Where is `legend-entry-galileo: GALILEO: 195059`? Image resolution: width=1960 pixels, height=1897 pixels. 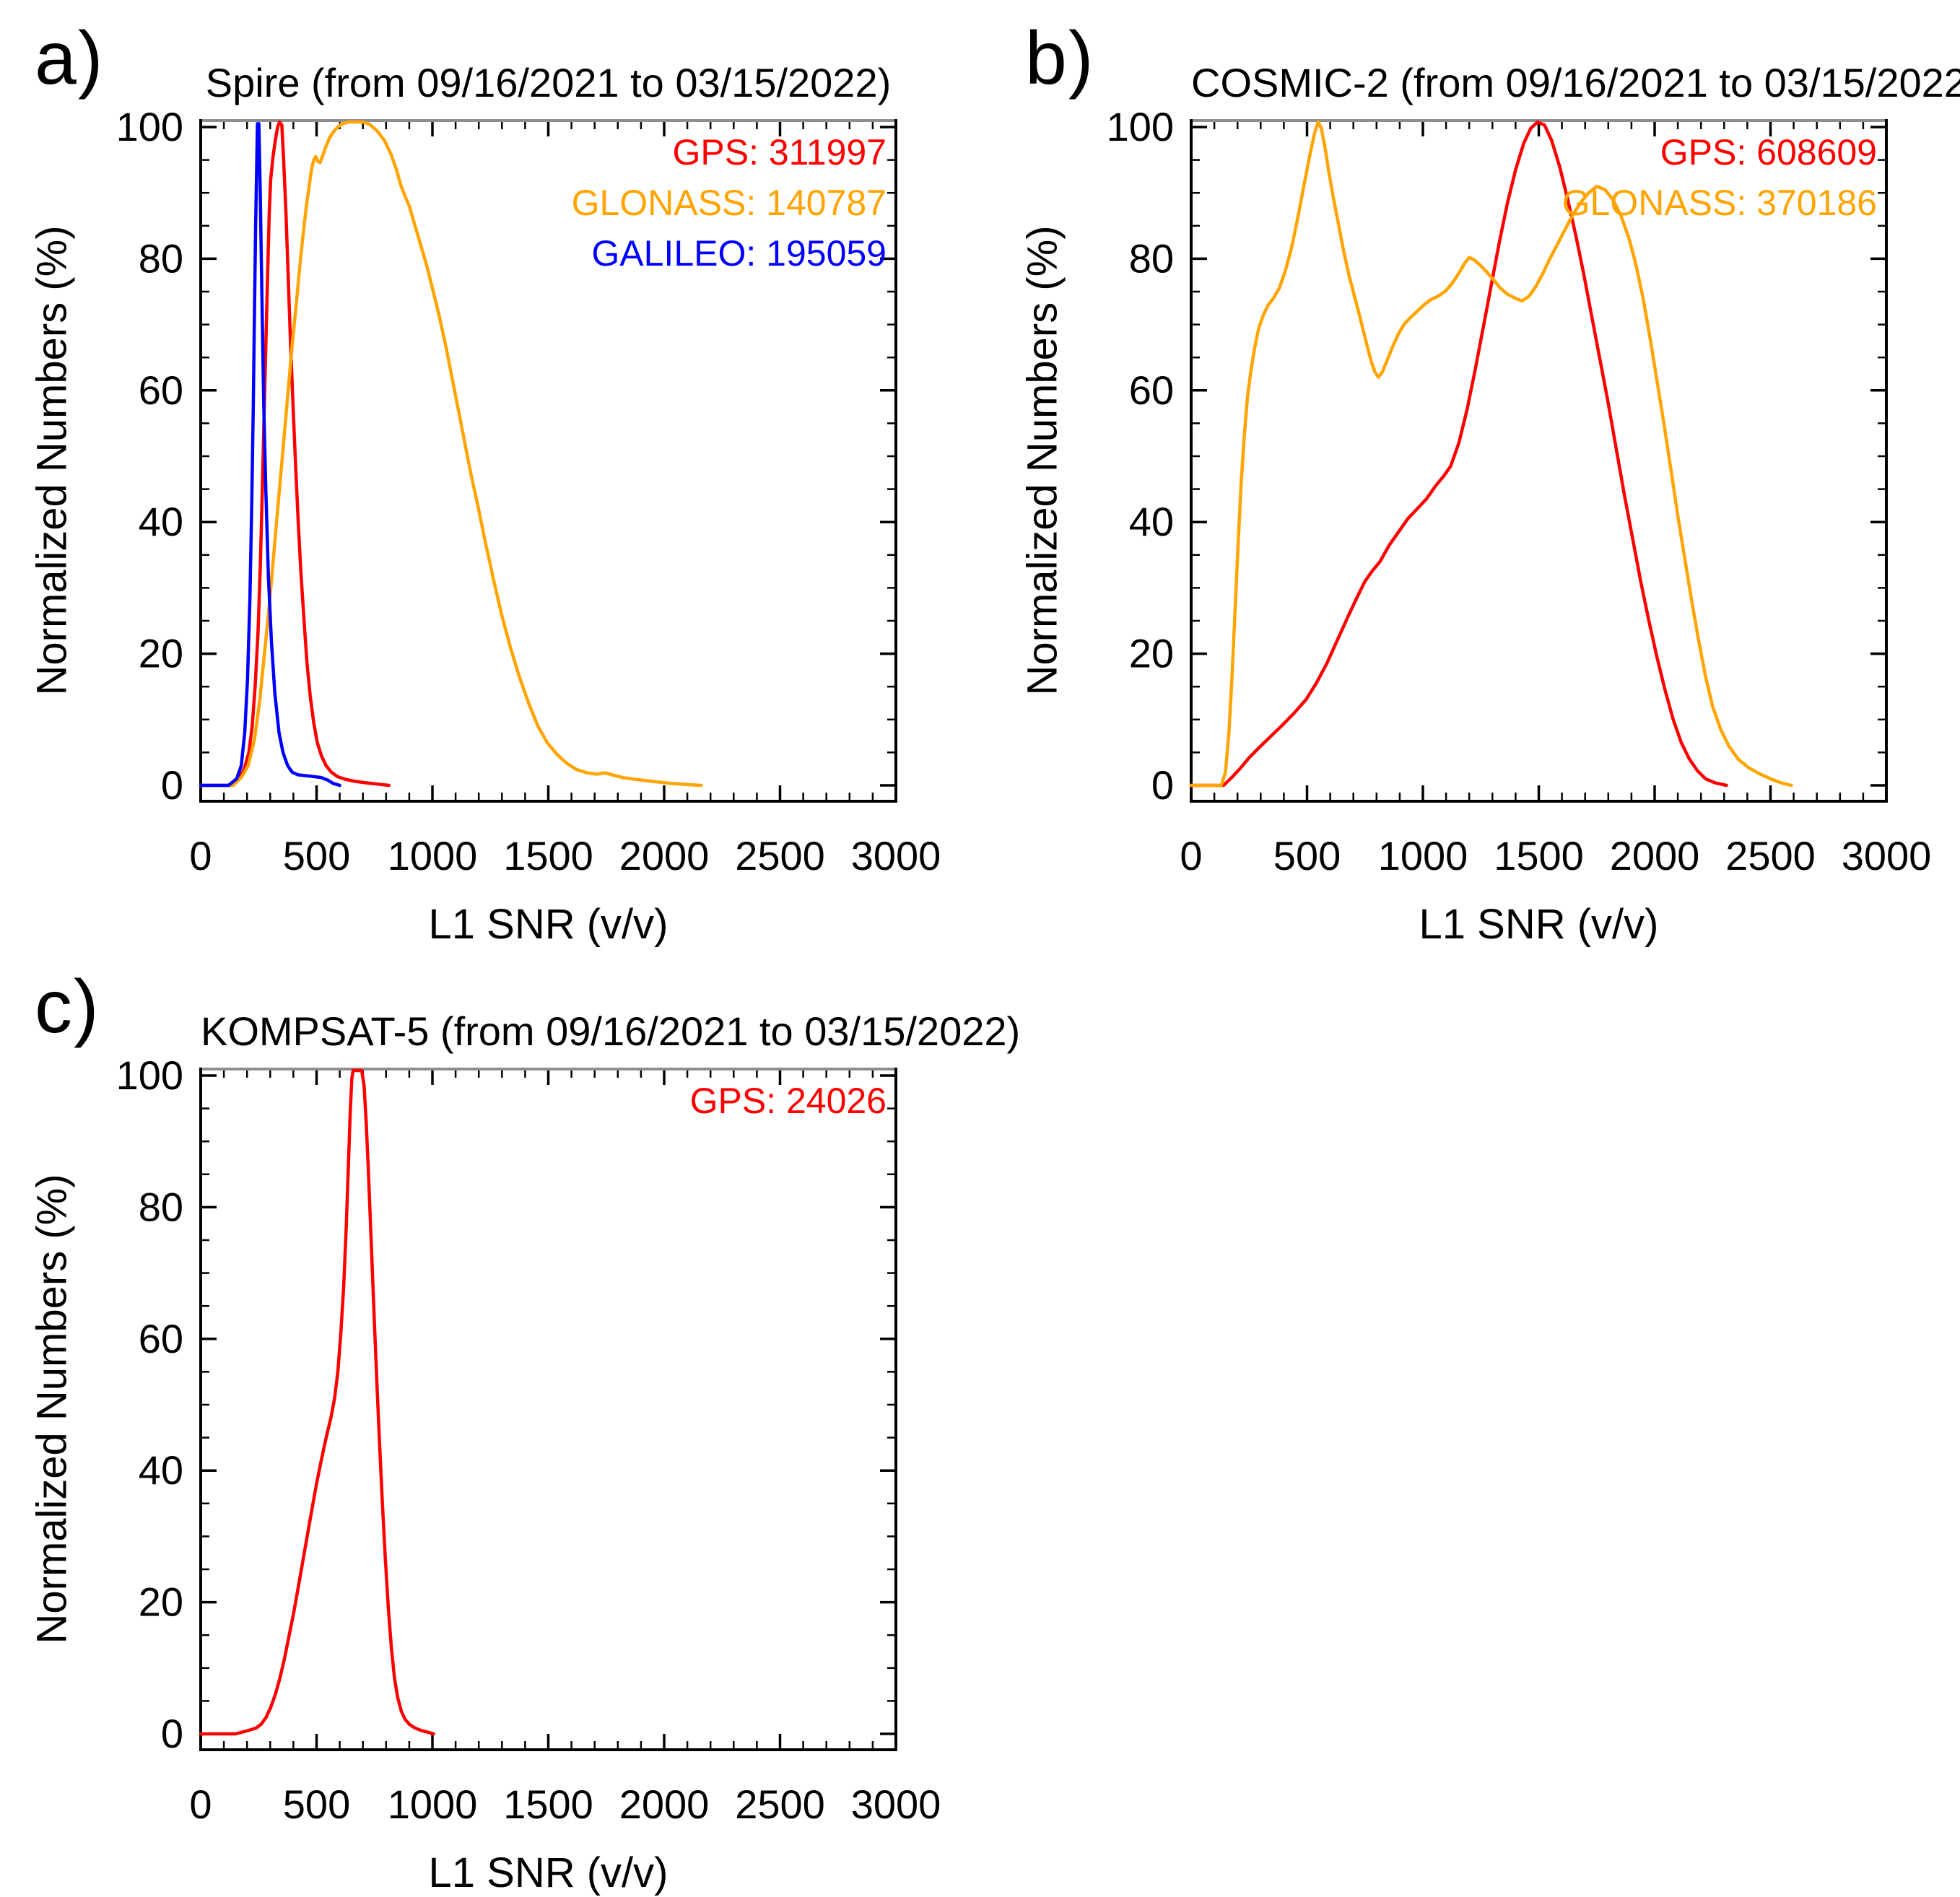 legend-entry-galileo: GALILEO: 195059 is located at coordinates (739, 254).